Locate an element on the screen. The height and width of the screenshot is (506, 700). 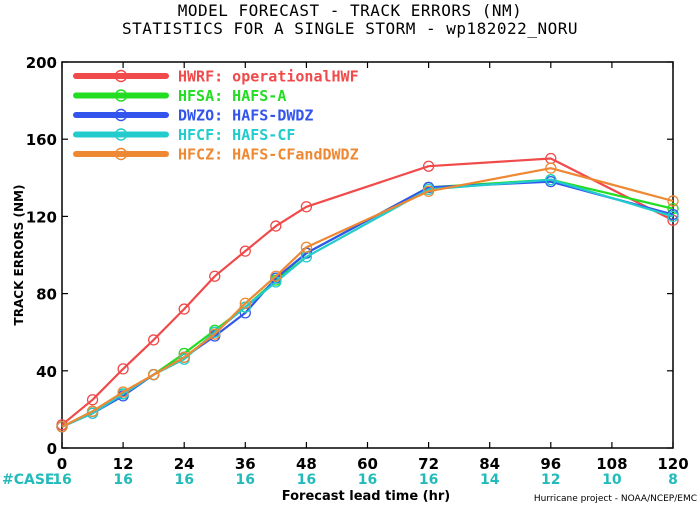
x-tick-label: 36 is located at coordinates (245, 464).